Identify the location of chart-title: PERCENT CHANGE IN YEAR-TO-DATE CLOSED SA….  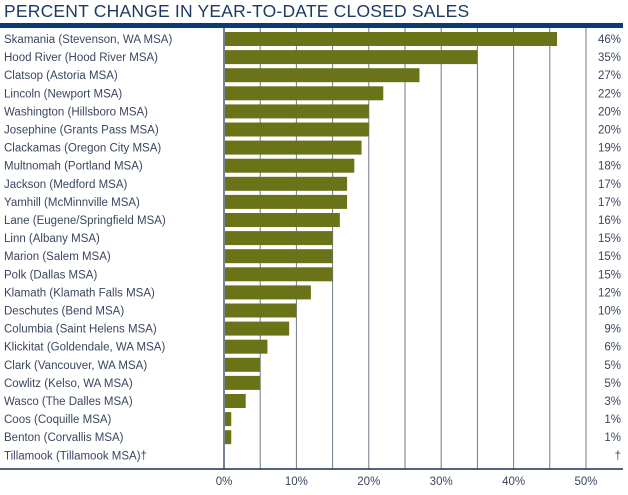
(237, 11).